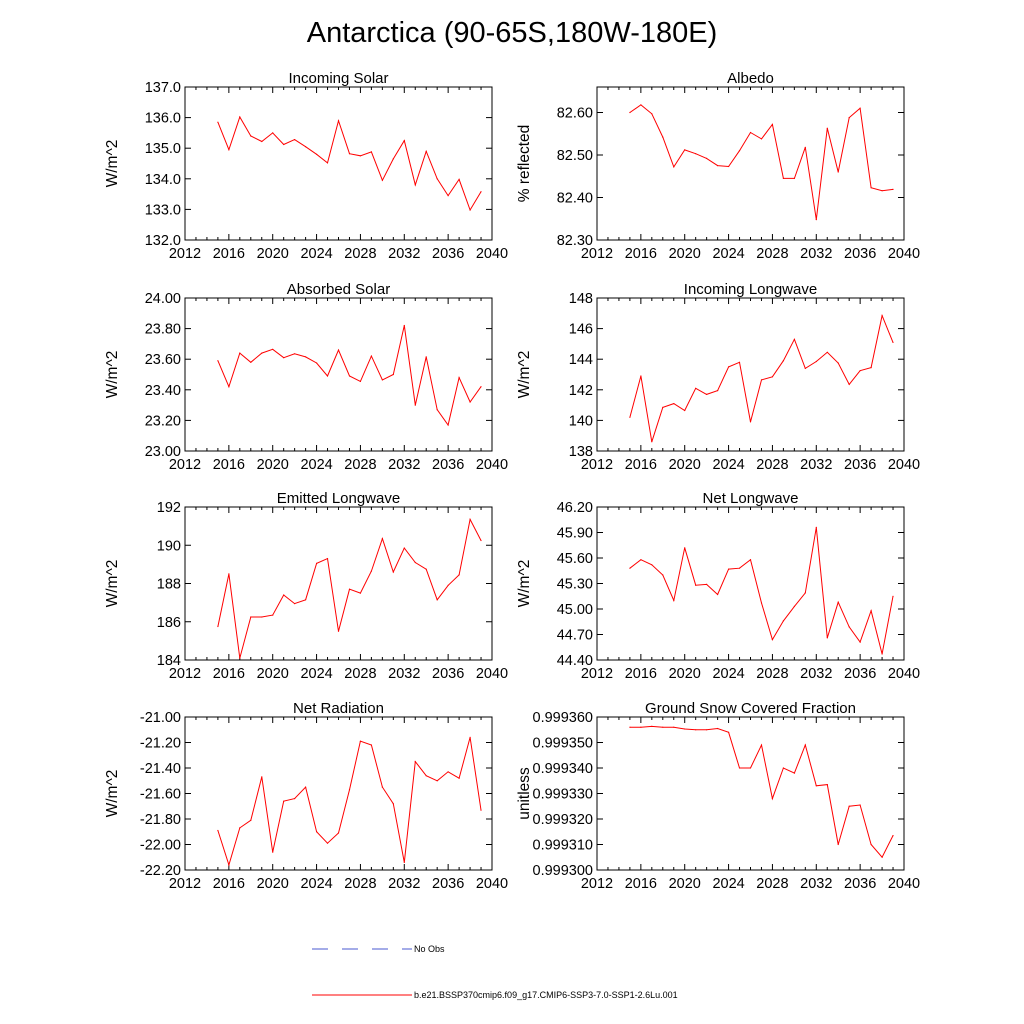  What do you see at coordinates (641, 465) in the screenshot?
I see `x-tick-label: 2016` at bounding box center [641, 465].